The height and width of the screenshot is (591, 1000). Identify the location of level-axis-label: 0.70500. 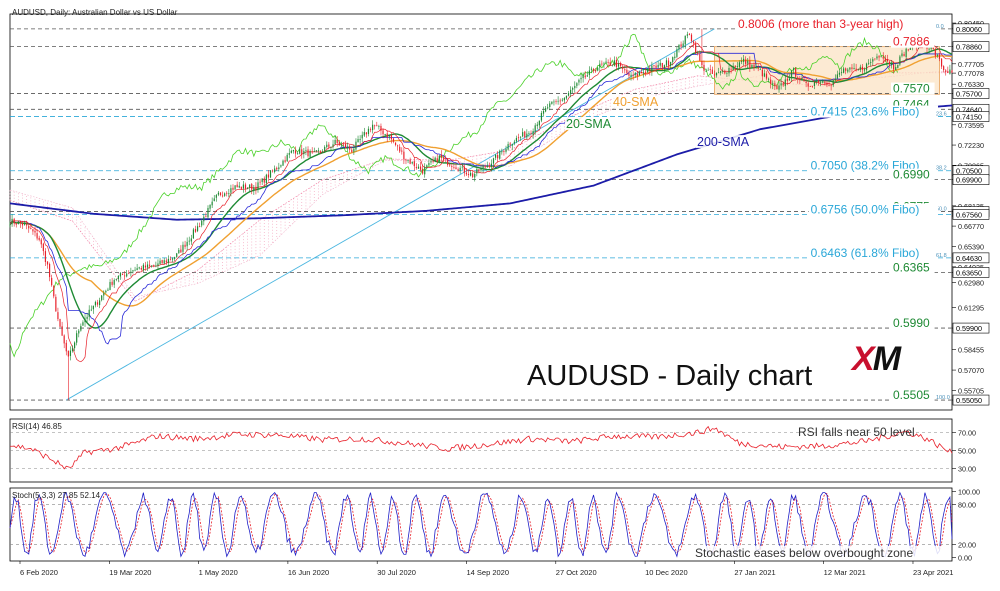
(969, 171).